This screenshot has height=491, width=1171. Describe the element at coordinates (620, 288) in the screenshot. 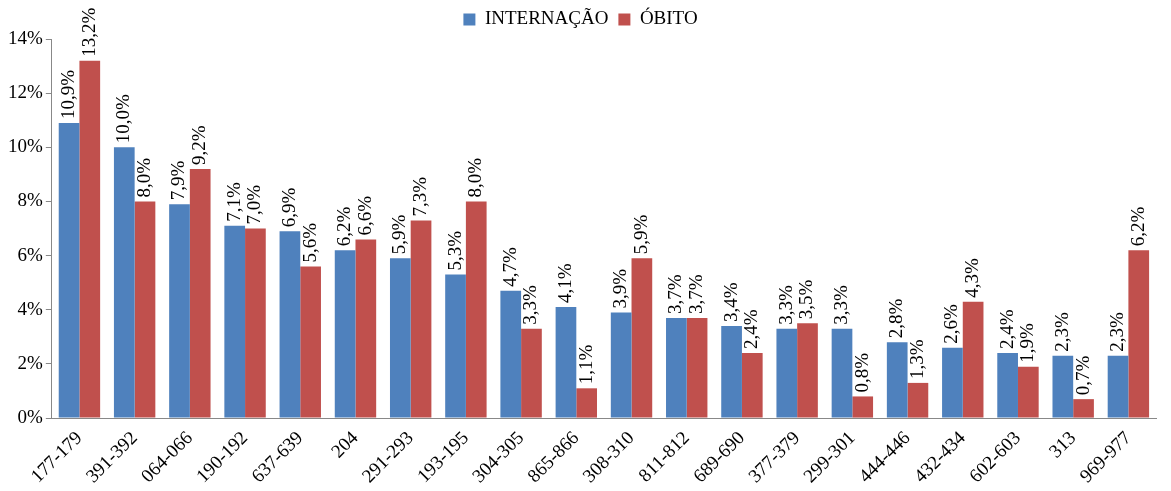

I see `data-label: 3,9%` at that location.